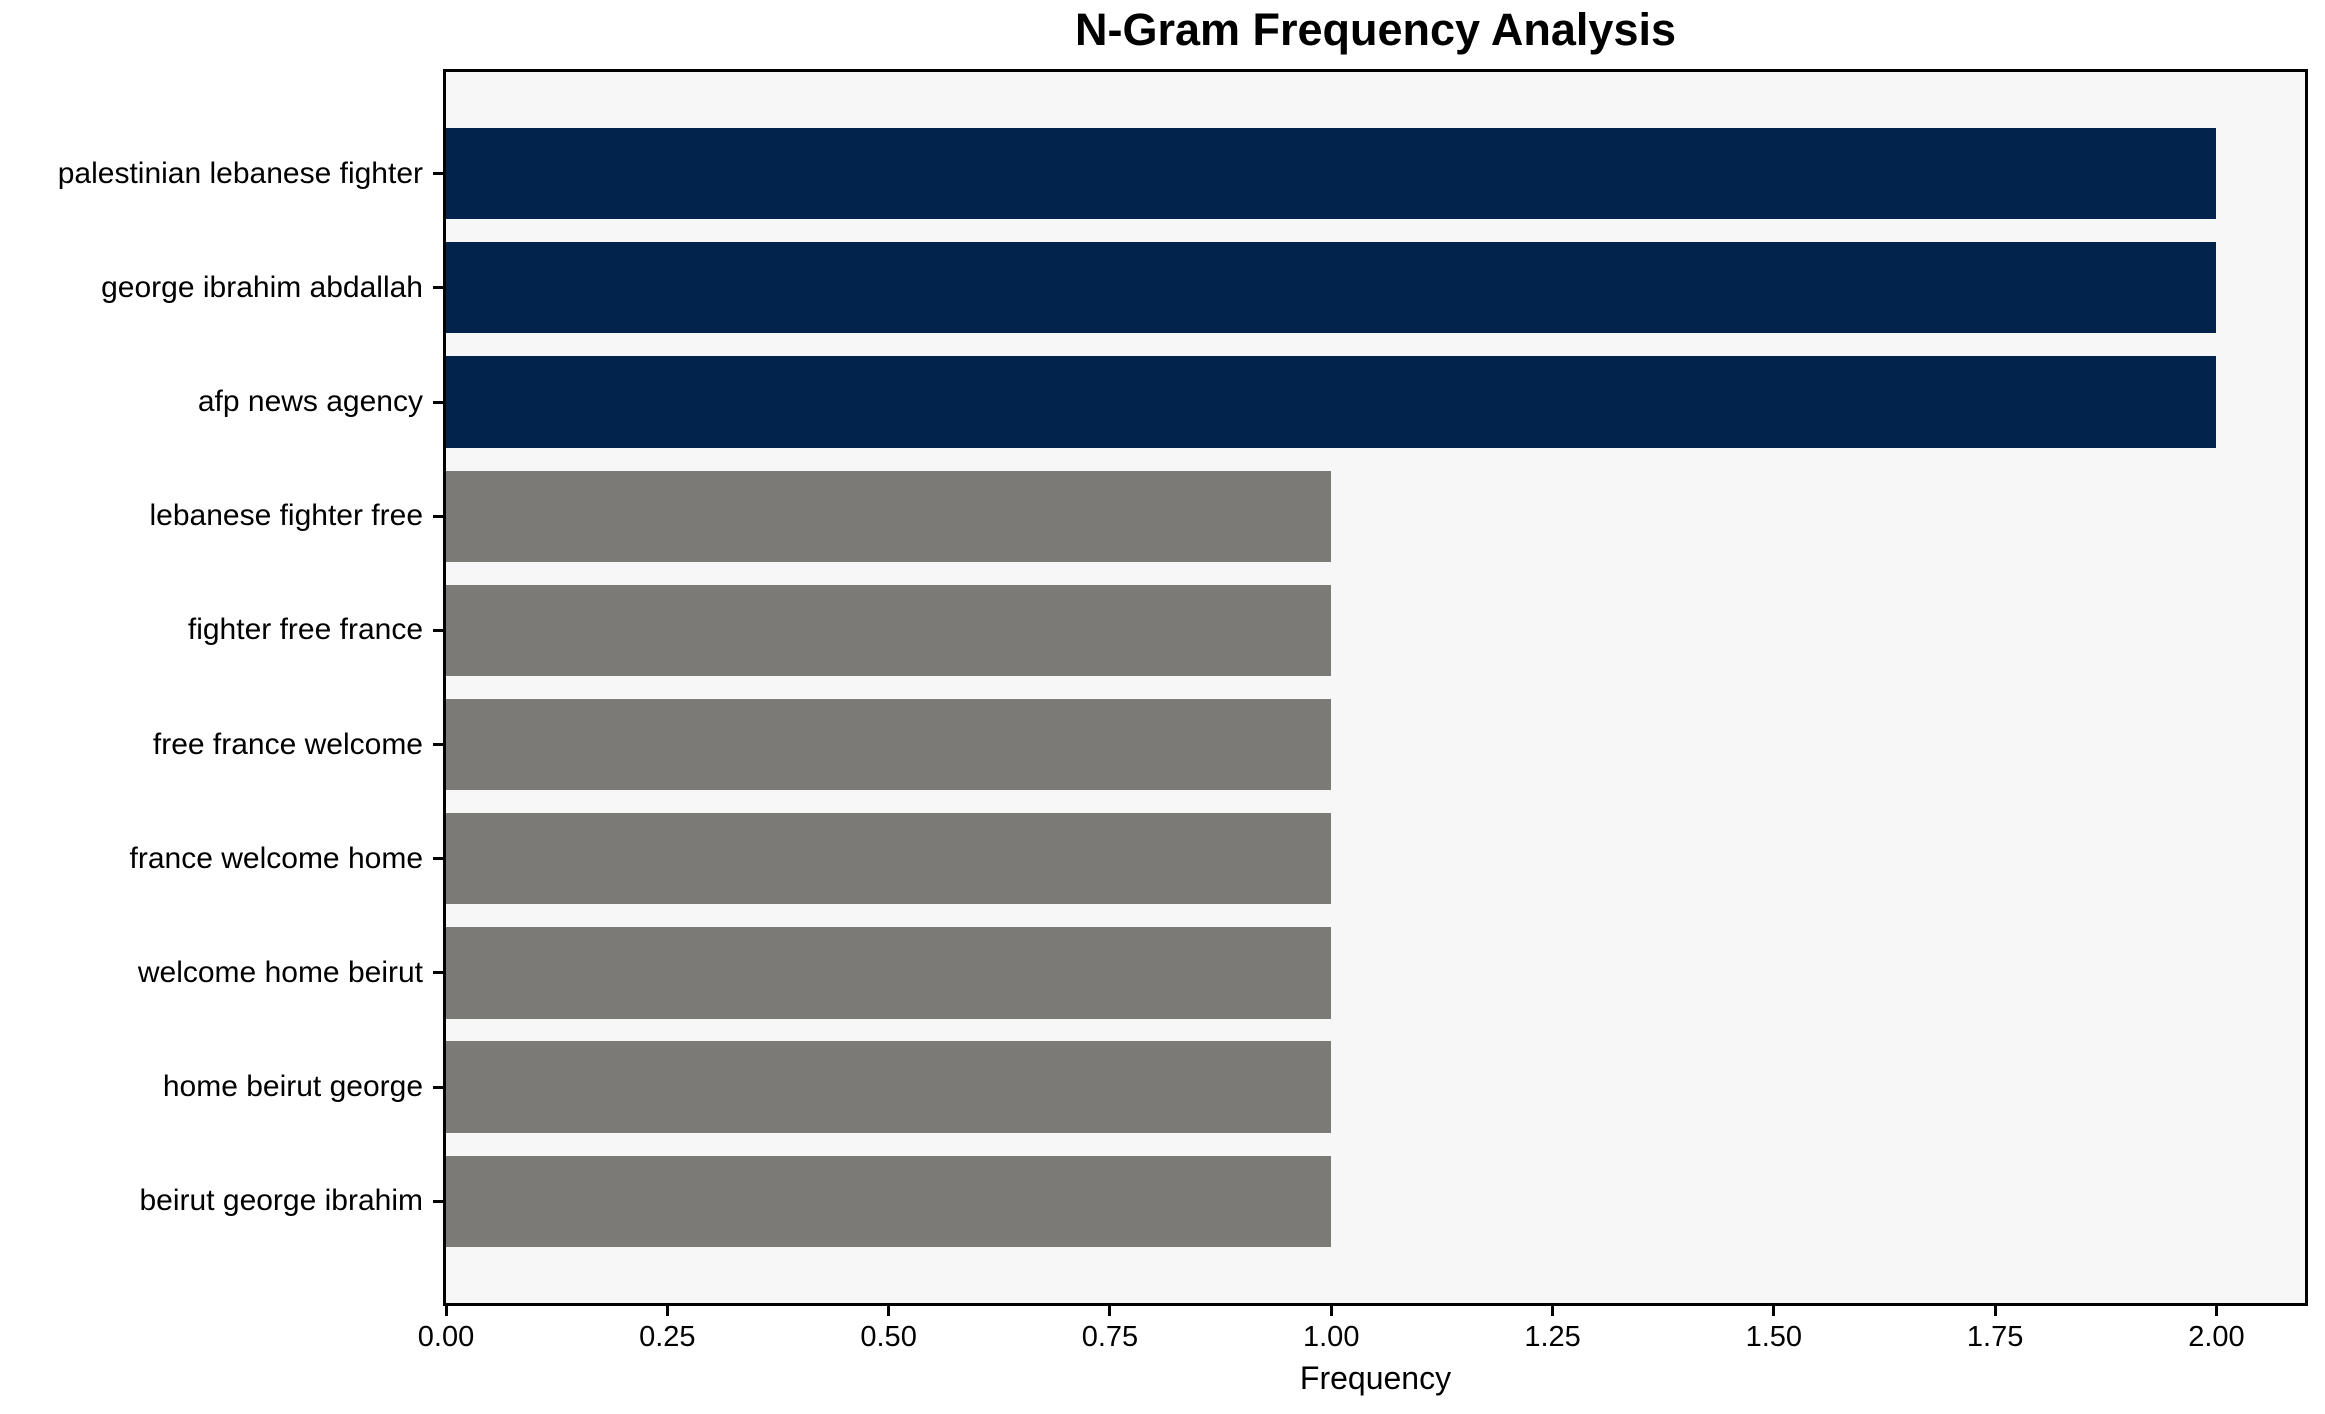 The image size is (2325, 1414). I want to click on y-tick-label: george ibrahim abdallah, so click(262, 287).